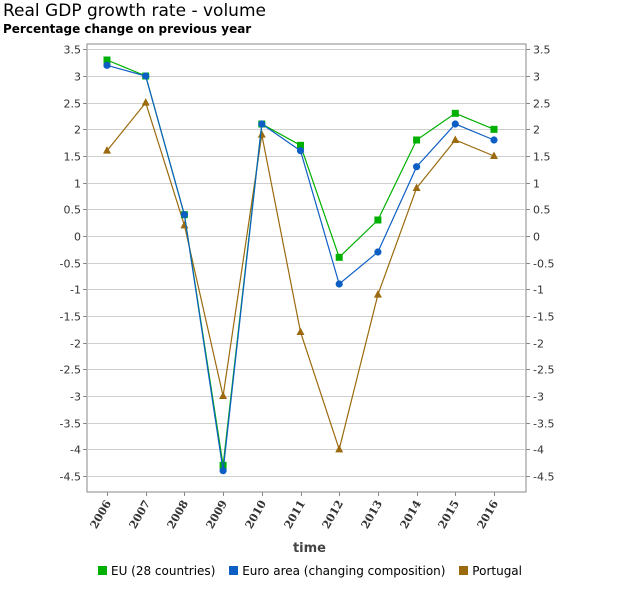 The height and width of the screenshot is (590, 620). Describe the element at coordinates (73, 50) in the screenshot. I see `y-tick-label-left: 3.5` at that location.